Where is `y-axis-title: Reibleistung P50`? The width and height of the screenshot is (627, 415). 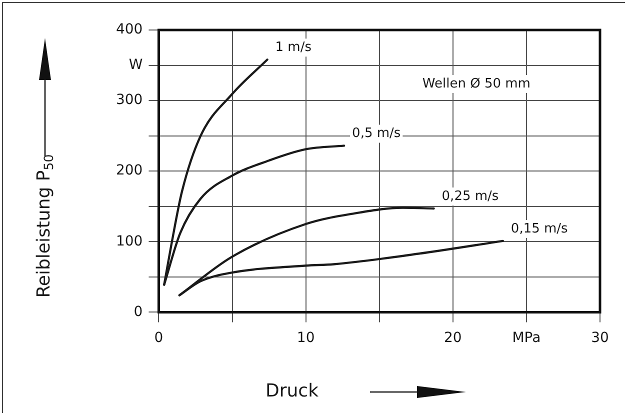
y-axis-title: Reibleistung P50 is located at coordinates (45, 226).